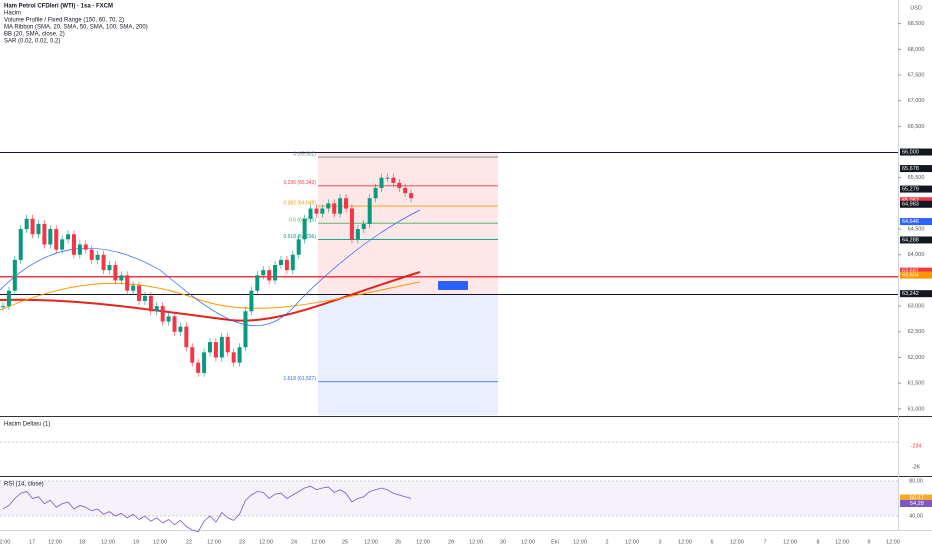  I want to click on pane-title: Hacim Deltası (1), so click(27, 425).